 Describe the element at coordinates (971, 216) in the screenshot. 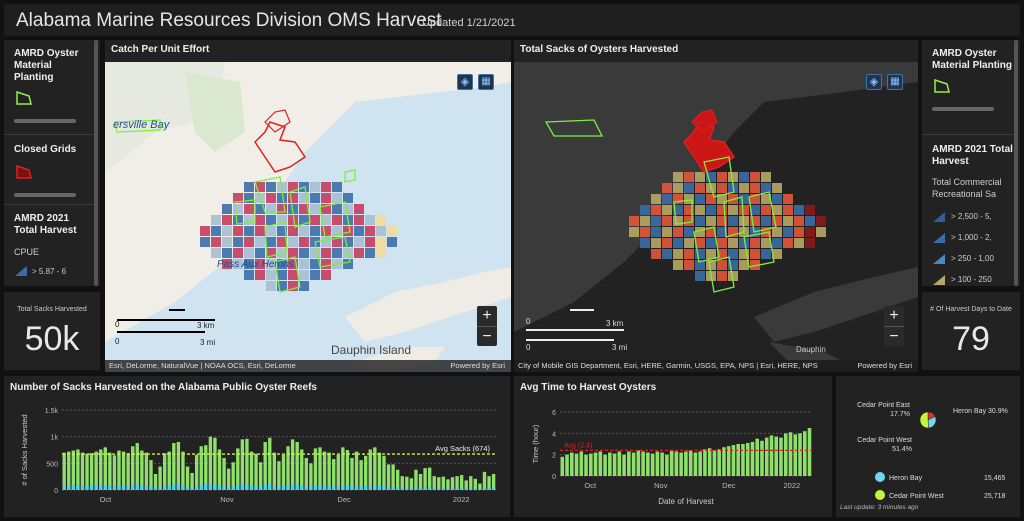

I see `legend-class-label: > 2,500 - 5,` at that location.